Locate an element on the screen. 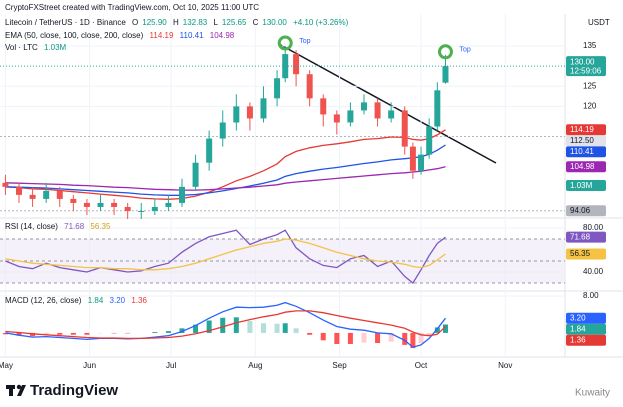 This screenshot has width=623, height=407. x-tick-label: May is located at coordinates (6, 365).